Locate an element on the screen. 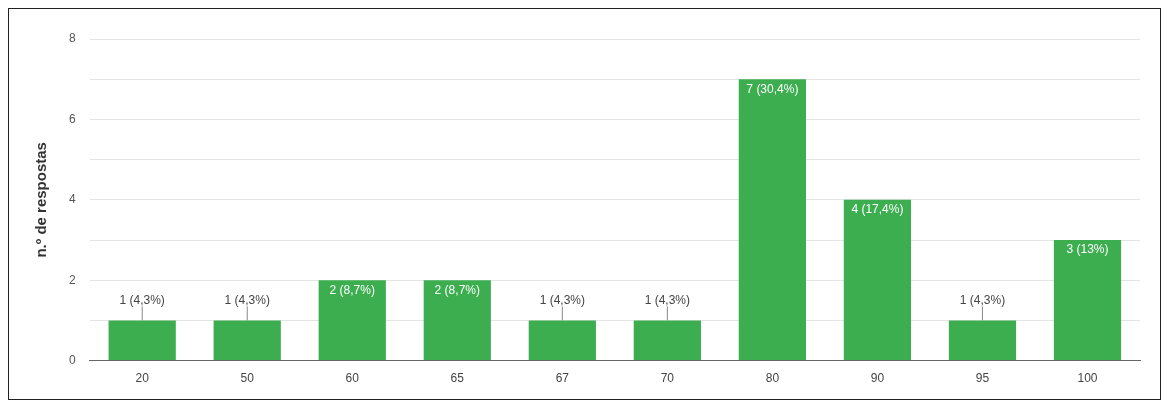  y-tick-label: 6 is located at coordinates (72, 118).